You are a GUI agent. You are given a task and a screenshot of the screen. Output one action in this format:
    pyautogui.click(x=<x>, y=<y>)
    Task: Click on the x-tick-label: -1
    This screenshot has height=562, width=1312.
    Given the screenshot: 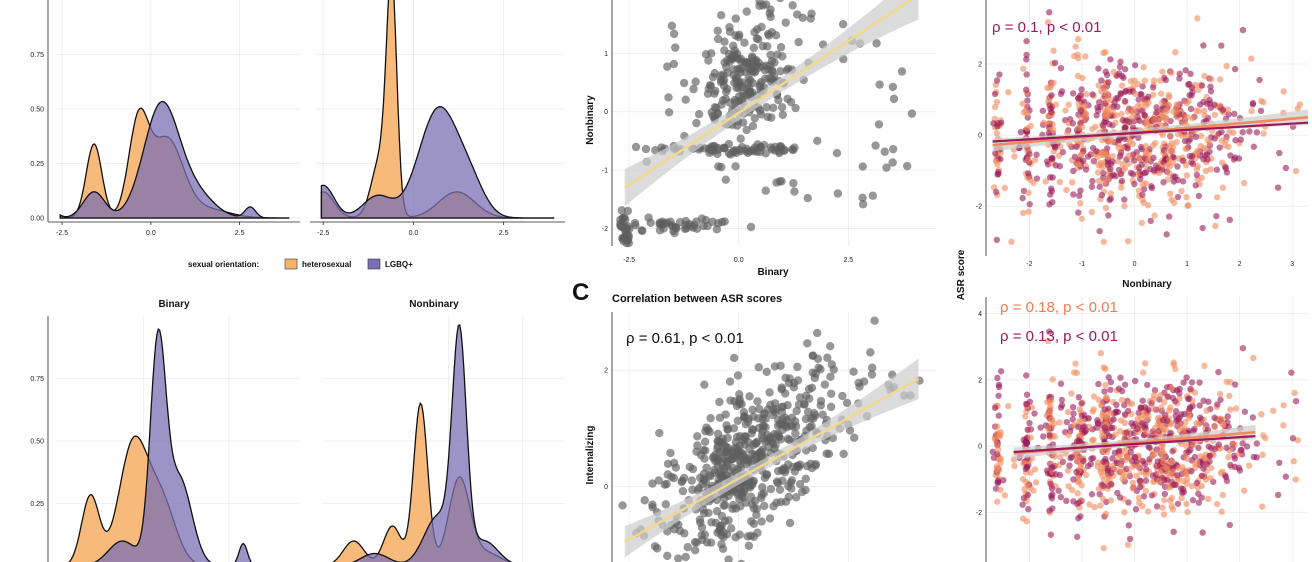 What is the action you would take?
    pyautogui.click(x=1082, y=264)
    